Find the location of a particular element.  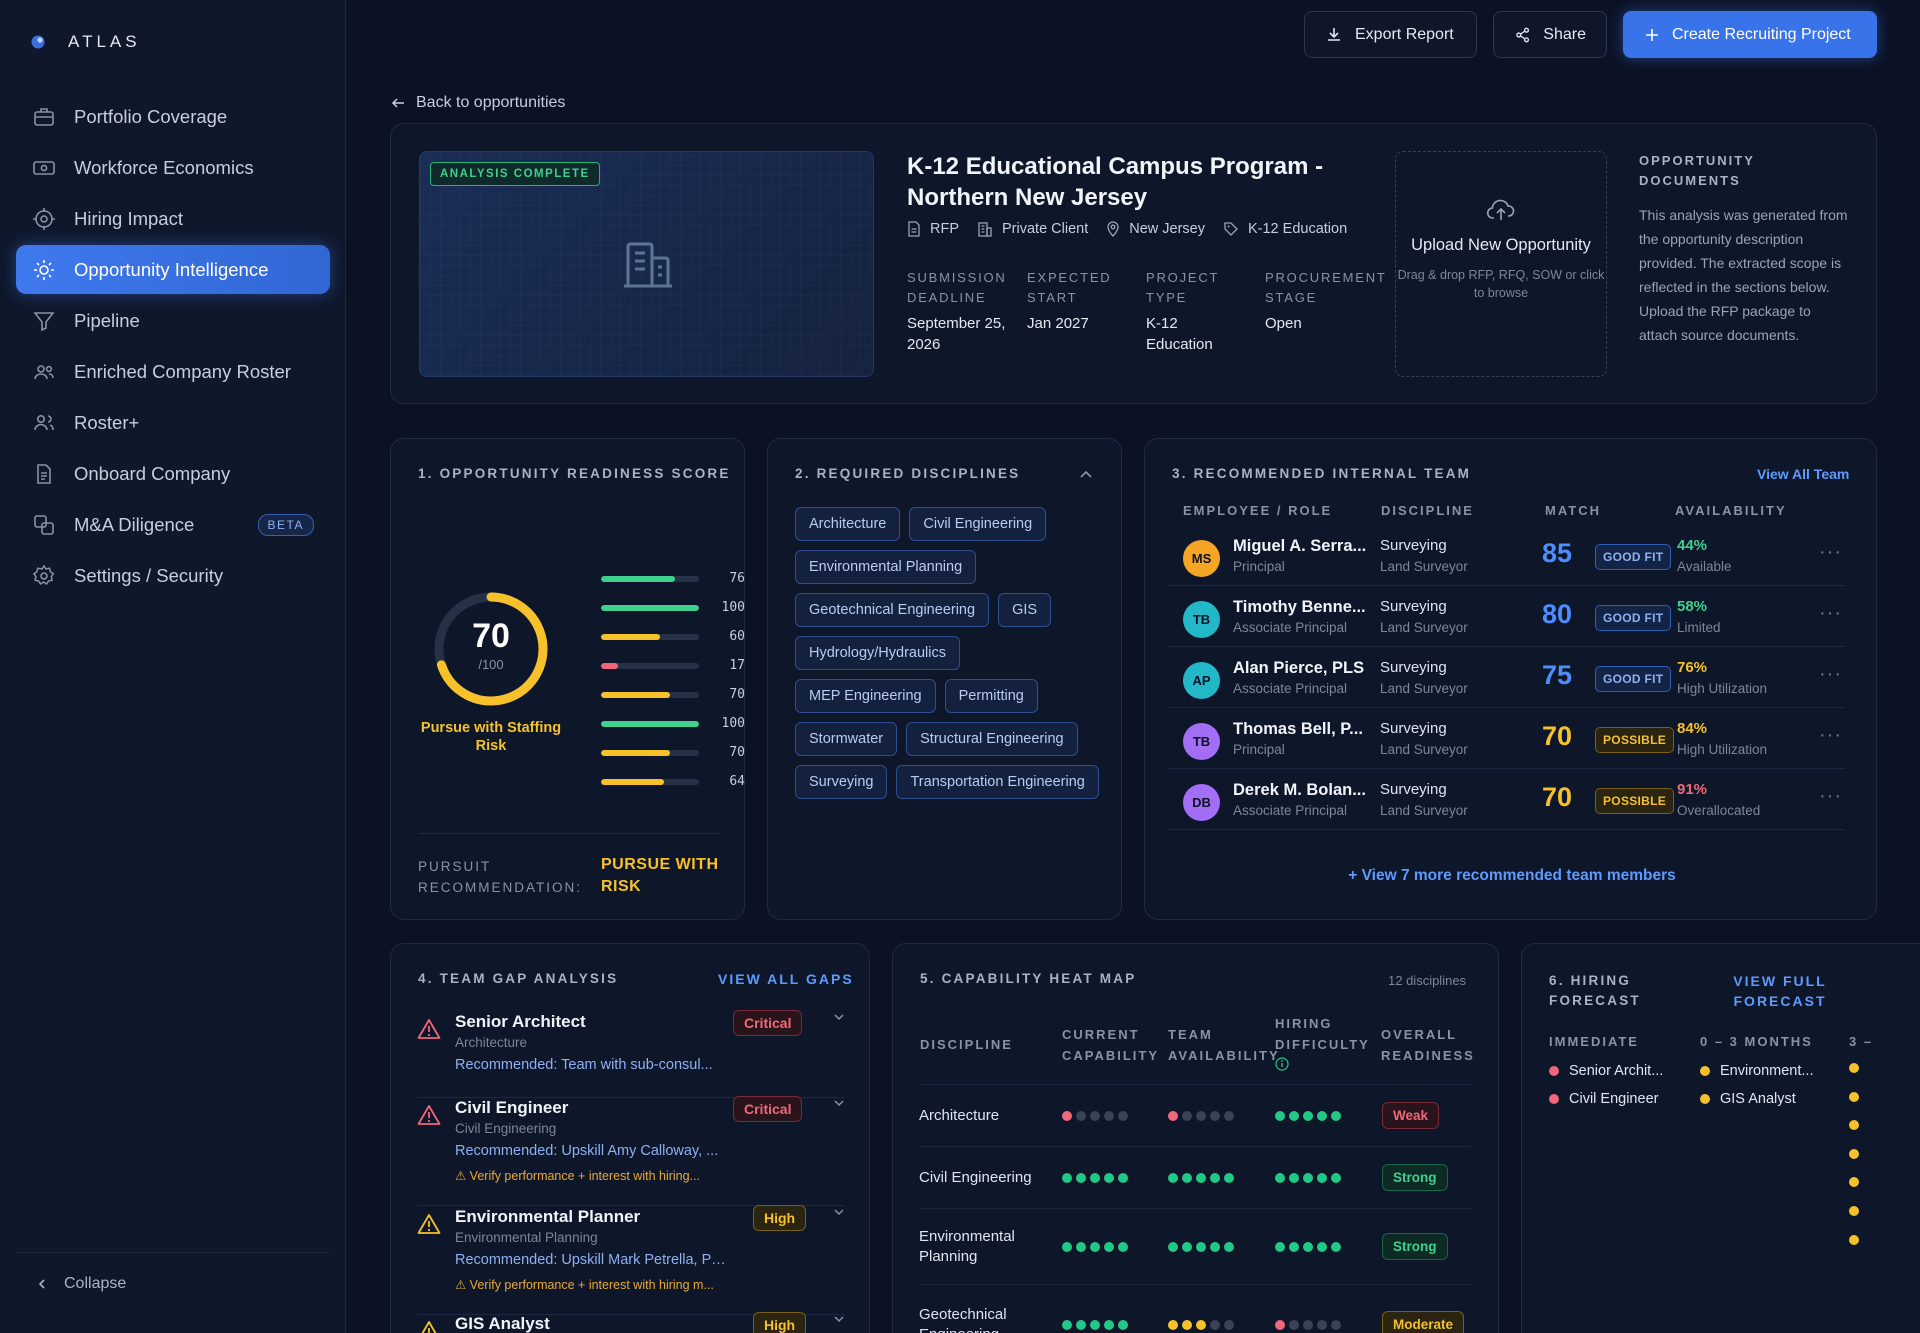

discipline-chip: Geotechnical Engineering is located at coordinates (892, 610).